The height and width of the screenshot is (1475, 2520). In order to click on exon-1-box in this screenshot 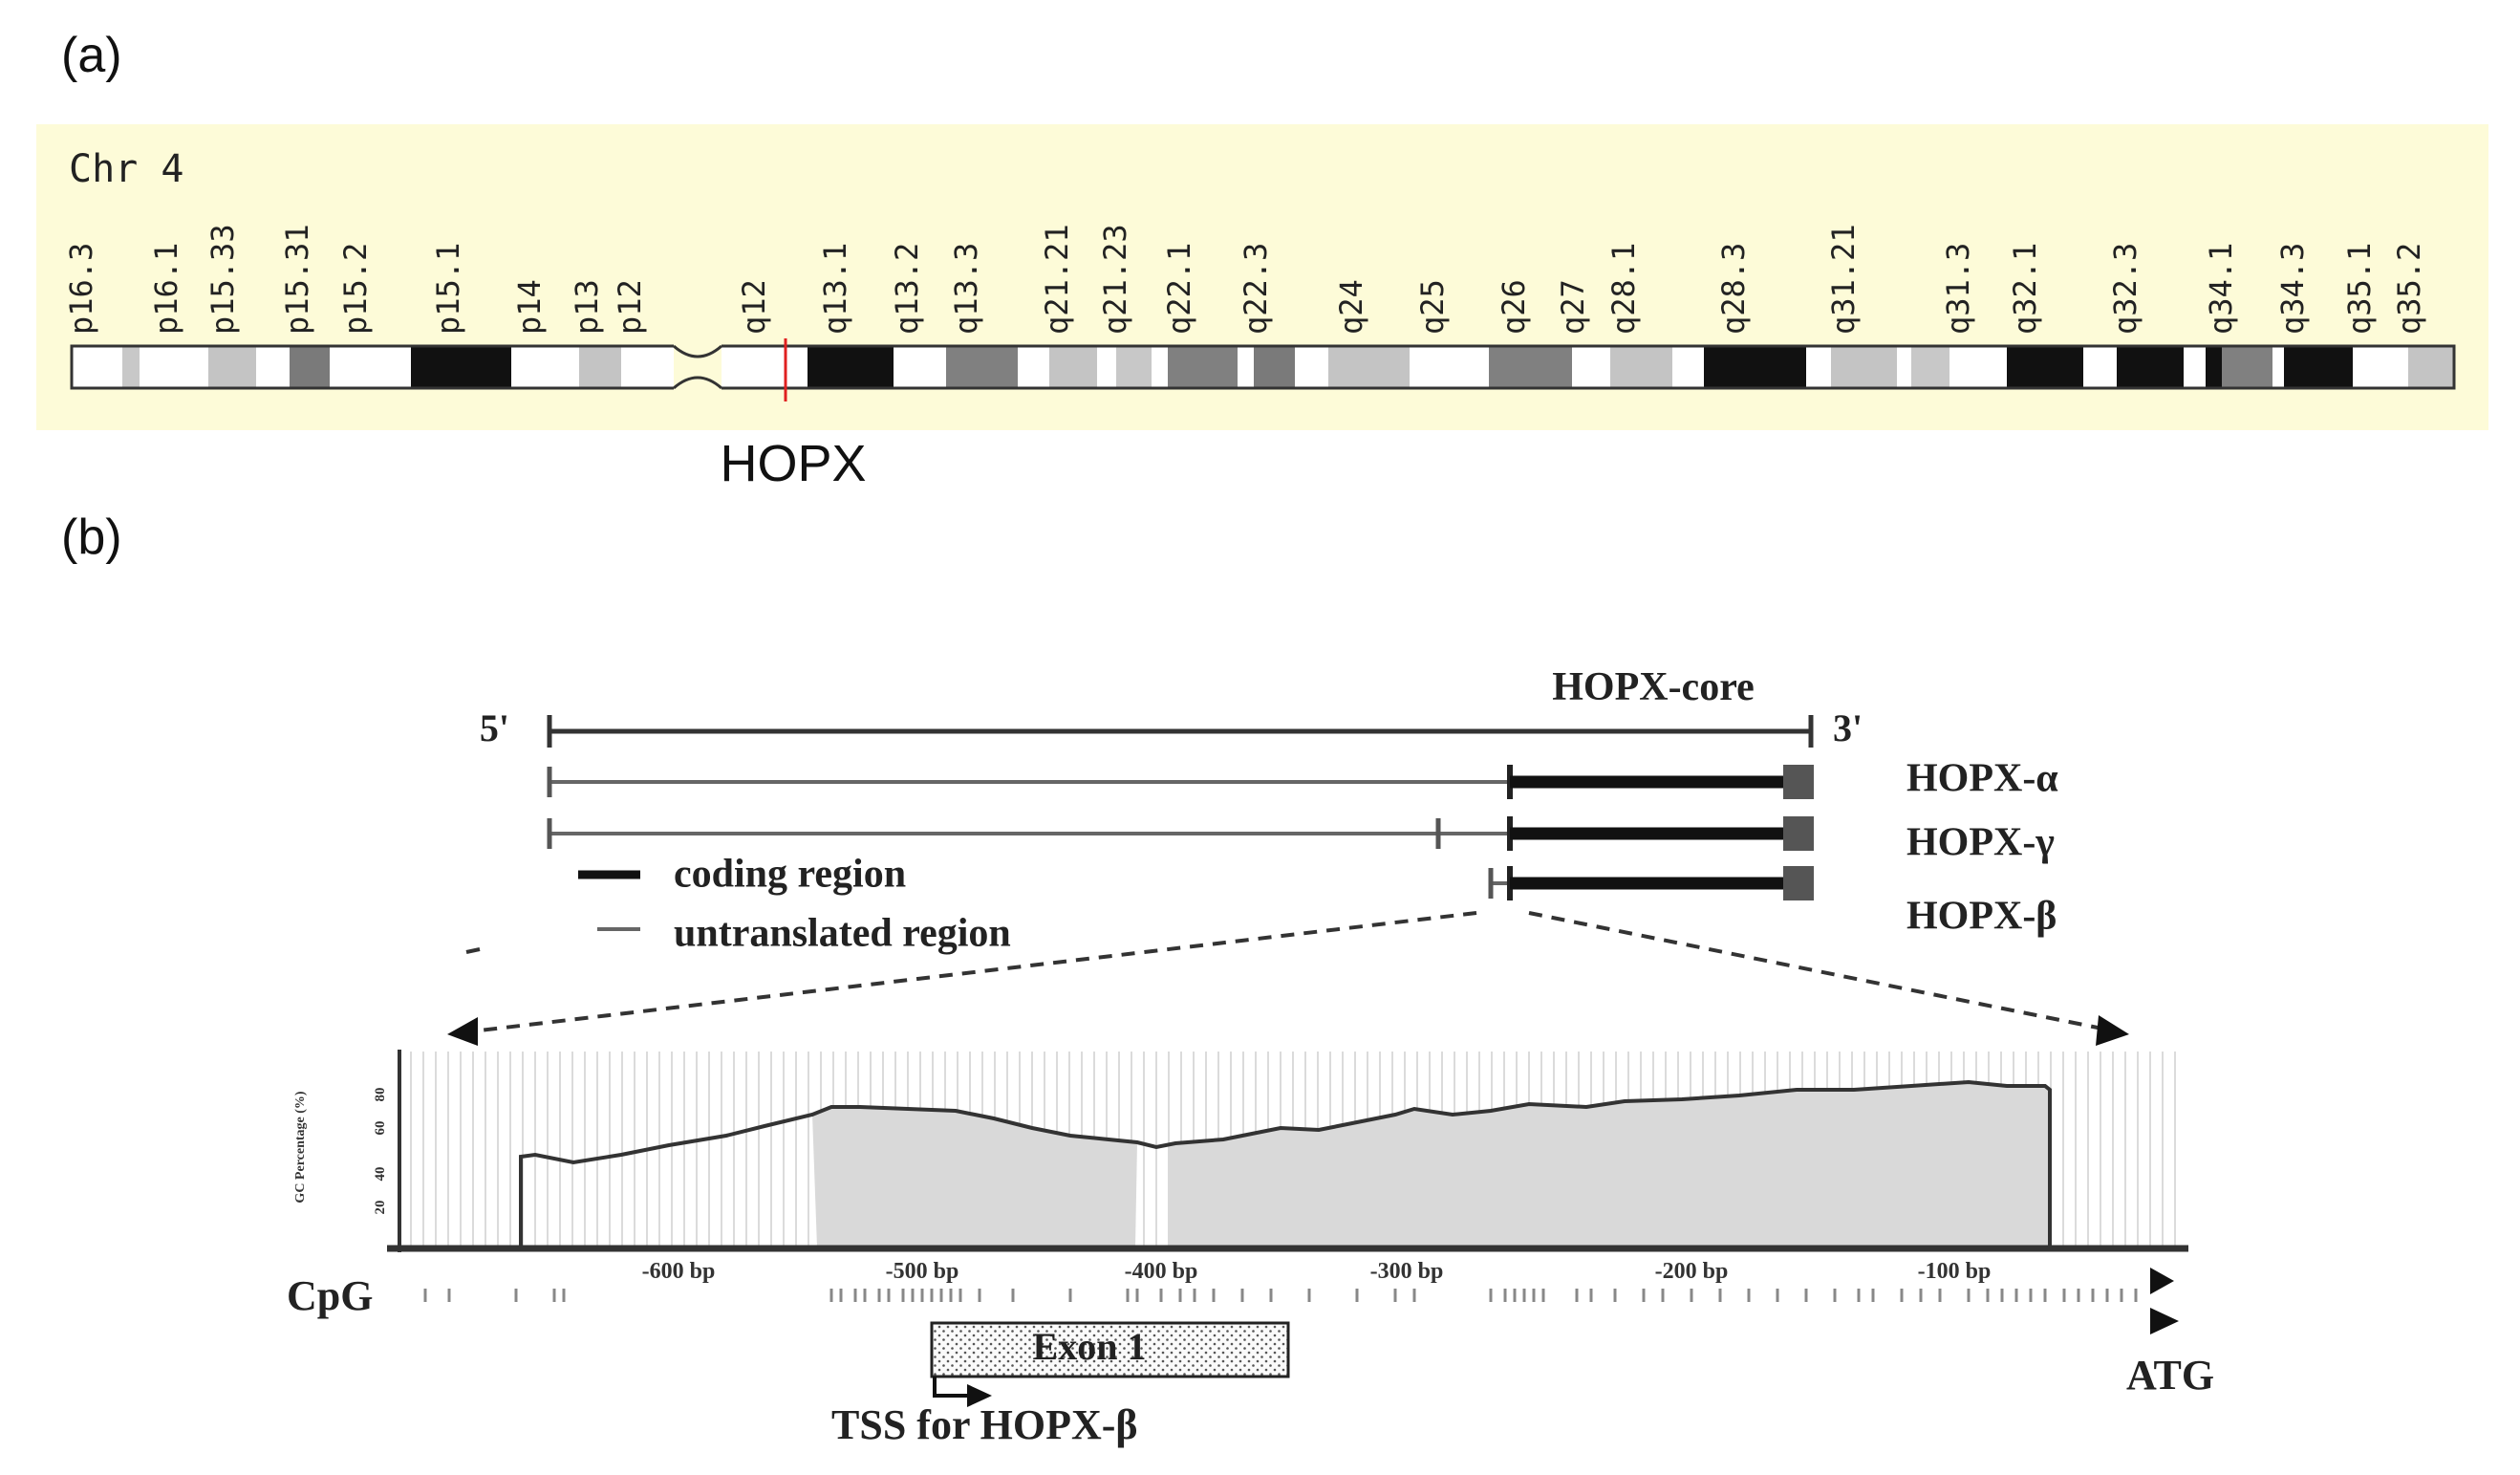, I will do `click(1110, 1349)`.